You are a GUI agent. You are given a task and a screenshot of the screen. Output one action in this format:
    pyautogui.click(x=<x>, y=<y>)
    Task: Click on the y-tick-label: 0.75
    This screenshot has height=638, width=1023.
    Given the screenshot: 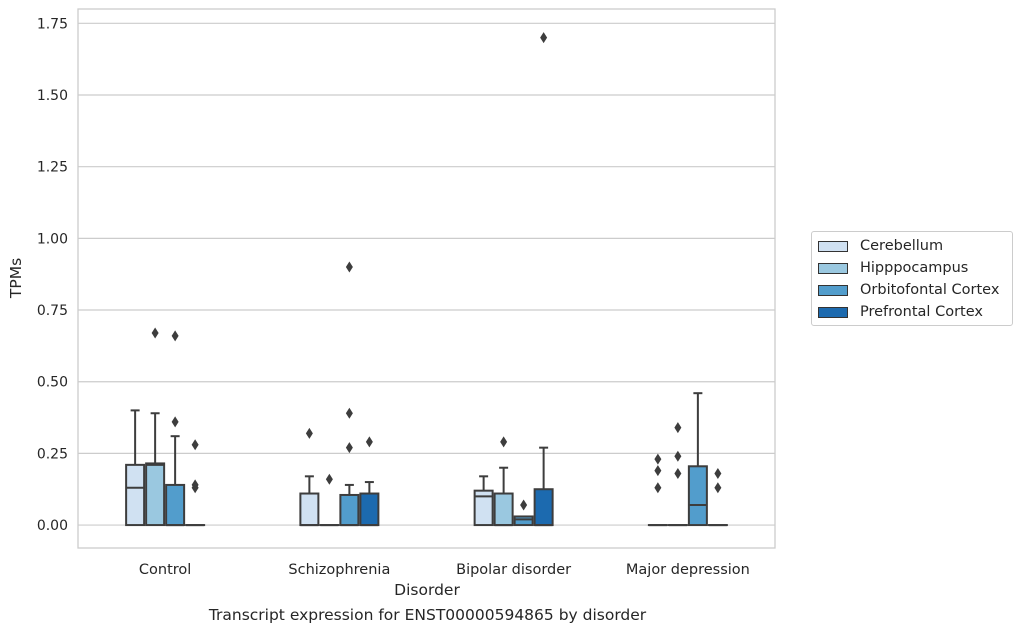 What is the action you would take?
    pyautogui.click(x=52, y=311)
    